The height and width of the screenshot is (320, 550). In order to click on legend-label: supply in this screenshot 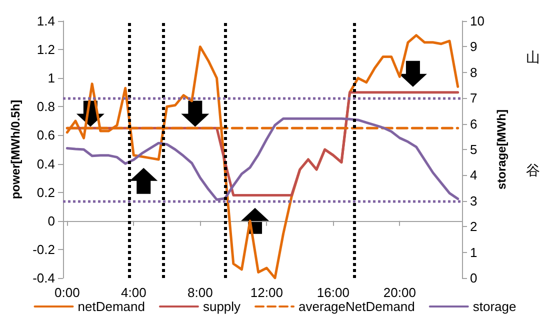, I will do `click(222, 306)`.